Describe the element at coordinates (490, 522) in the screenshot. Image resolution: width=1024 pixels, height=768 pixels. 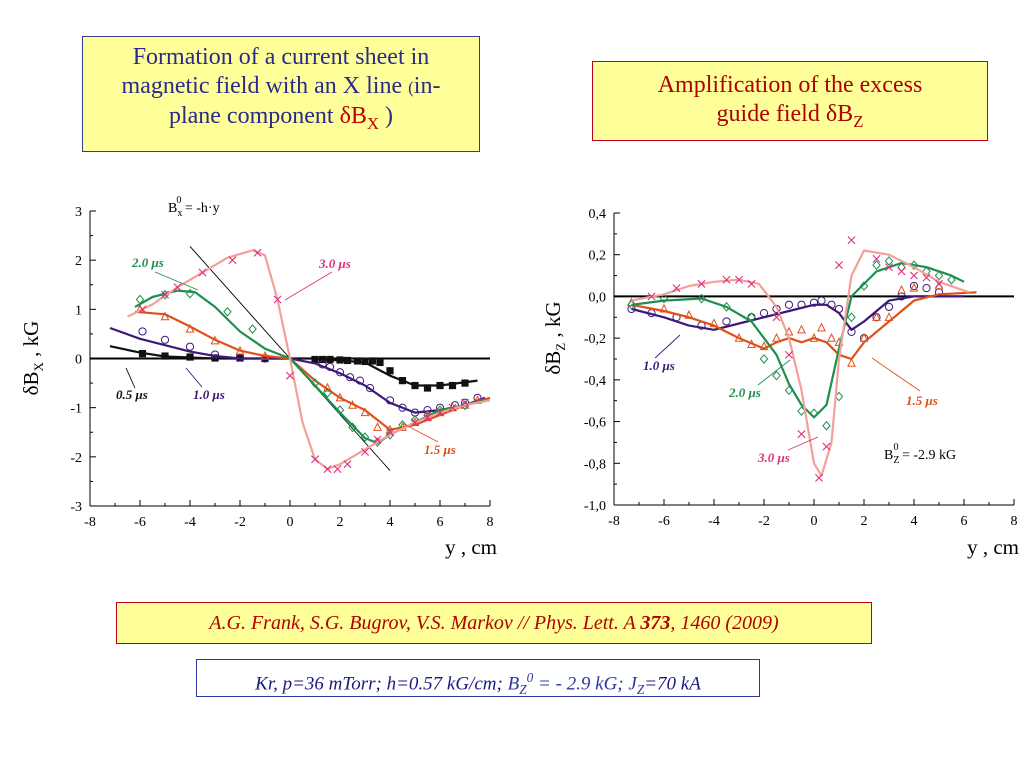
I see `x-tick-label: 8` at that location.